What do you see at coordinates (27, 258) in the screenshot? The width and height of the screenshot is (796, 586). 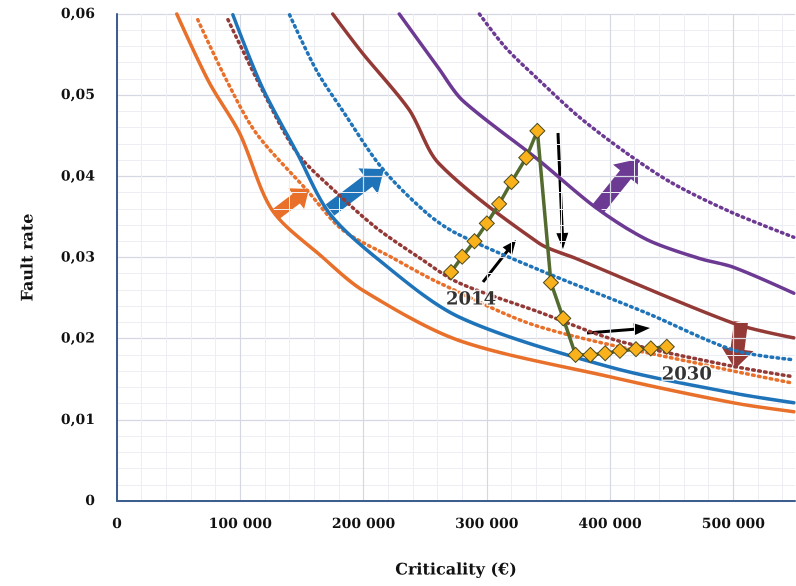 I see `y-axis-title: Fault rate` at bounding box center [27, 258].